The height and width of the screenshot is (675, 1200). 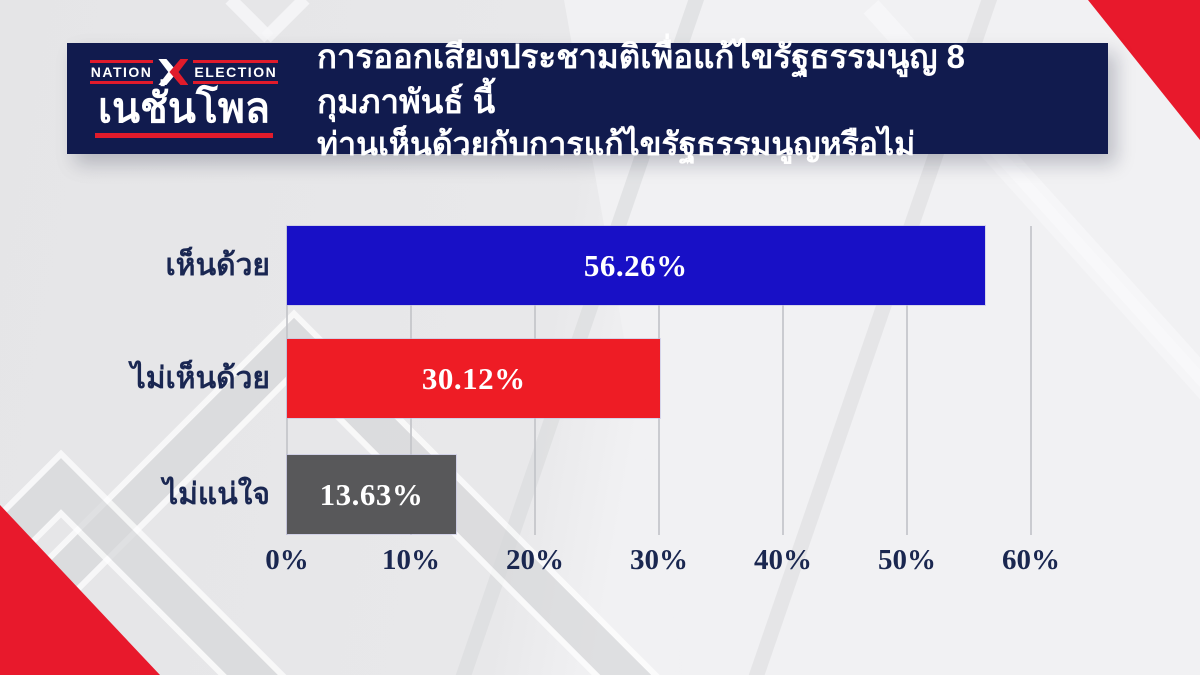 What do you see at coordinates (184, 107) in the screenshot?
I see `poll-brand-name: เนชั่นโพล` at bounding box center [184, 107].